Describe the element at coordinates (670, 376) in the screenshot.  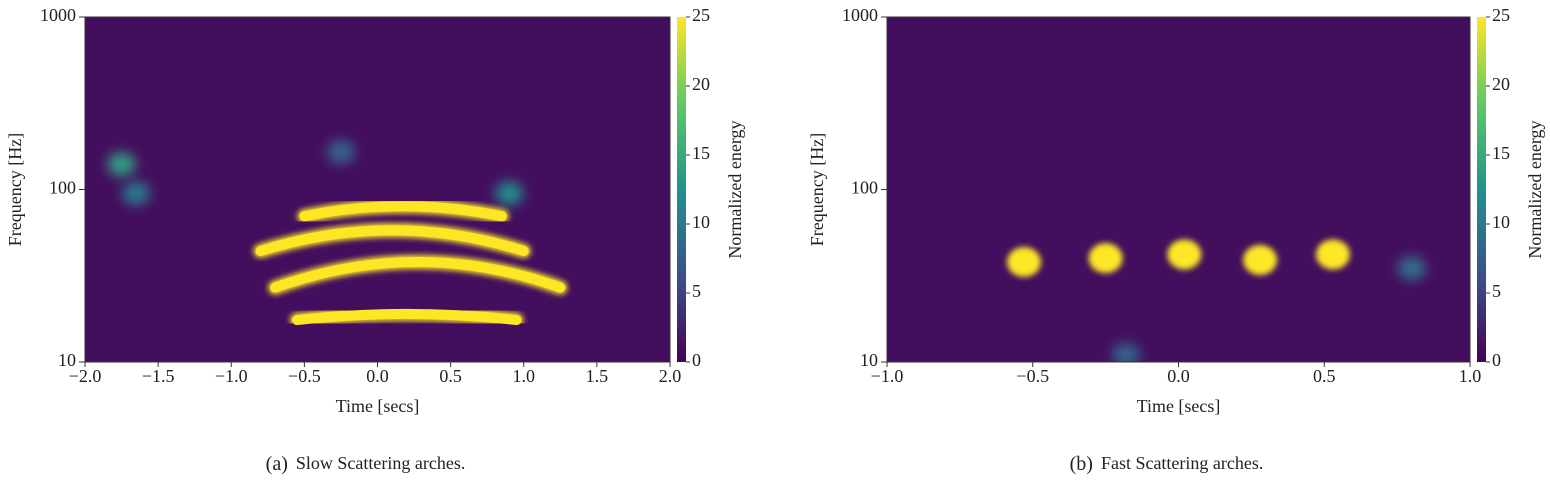
I see `x-tick-label: 2.0` at that location.